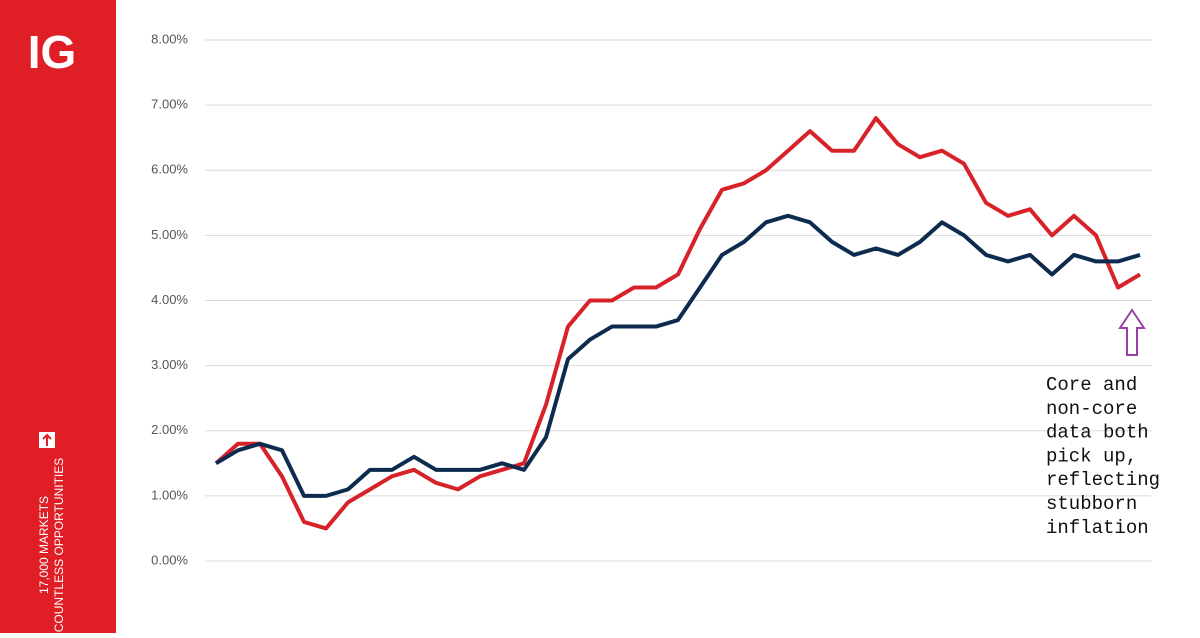  I want to click on tagline: 17,000 MARKETS, so click(44, 545).